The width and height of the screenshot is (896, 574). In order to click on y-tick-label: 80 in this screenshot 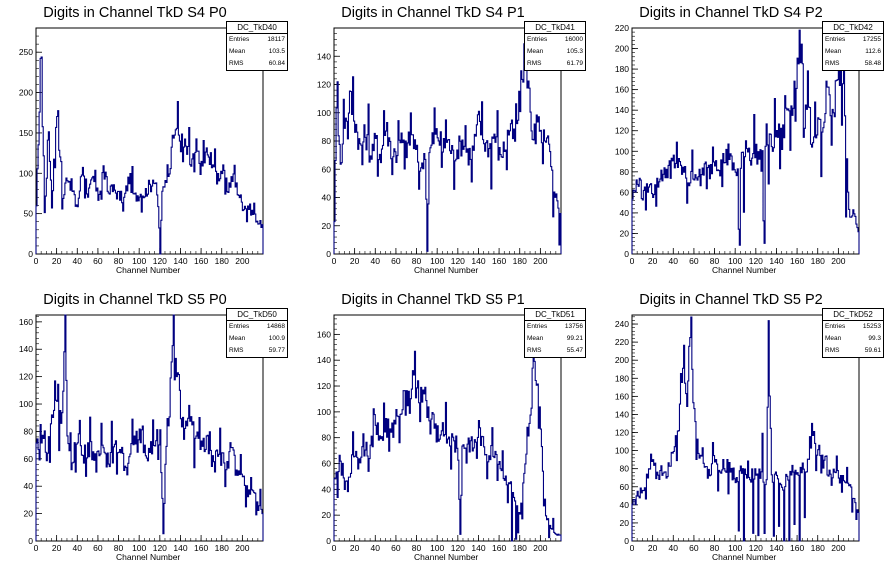, I will do `click(29, 431)`.